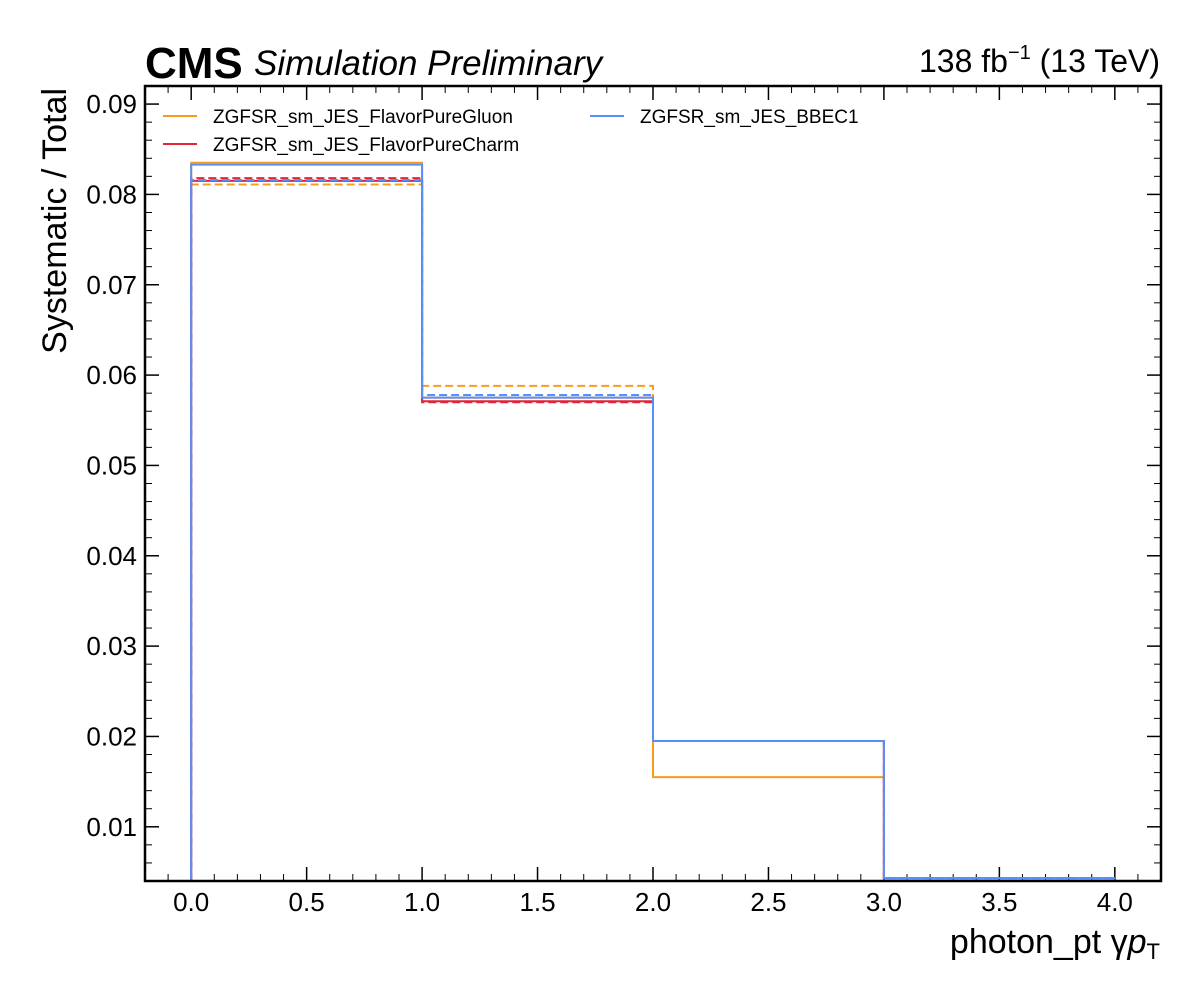 This screenshot has height=1000, width=1200. Describe the element at coordinates (111, 375) in the screenshot. I see `y-tick-label: 0.06` at that location.